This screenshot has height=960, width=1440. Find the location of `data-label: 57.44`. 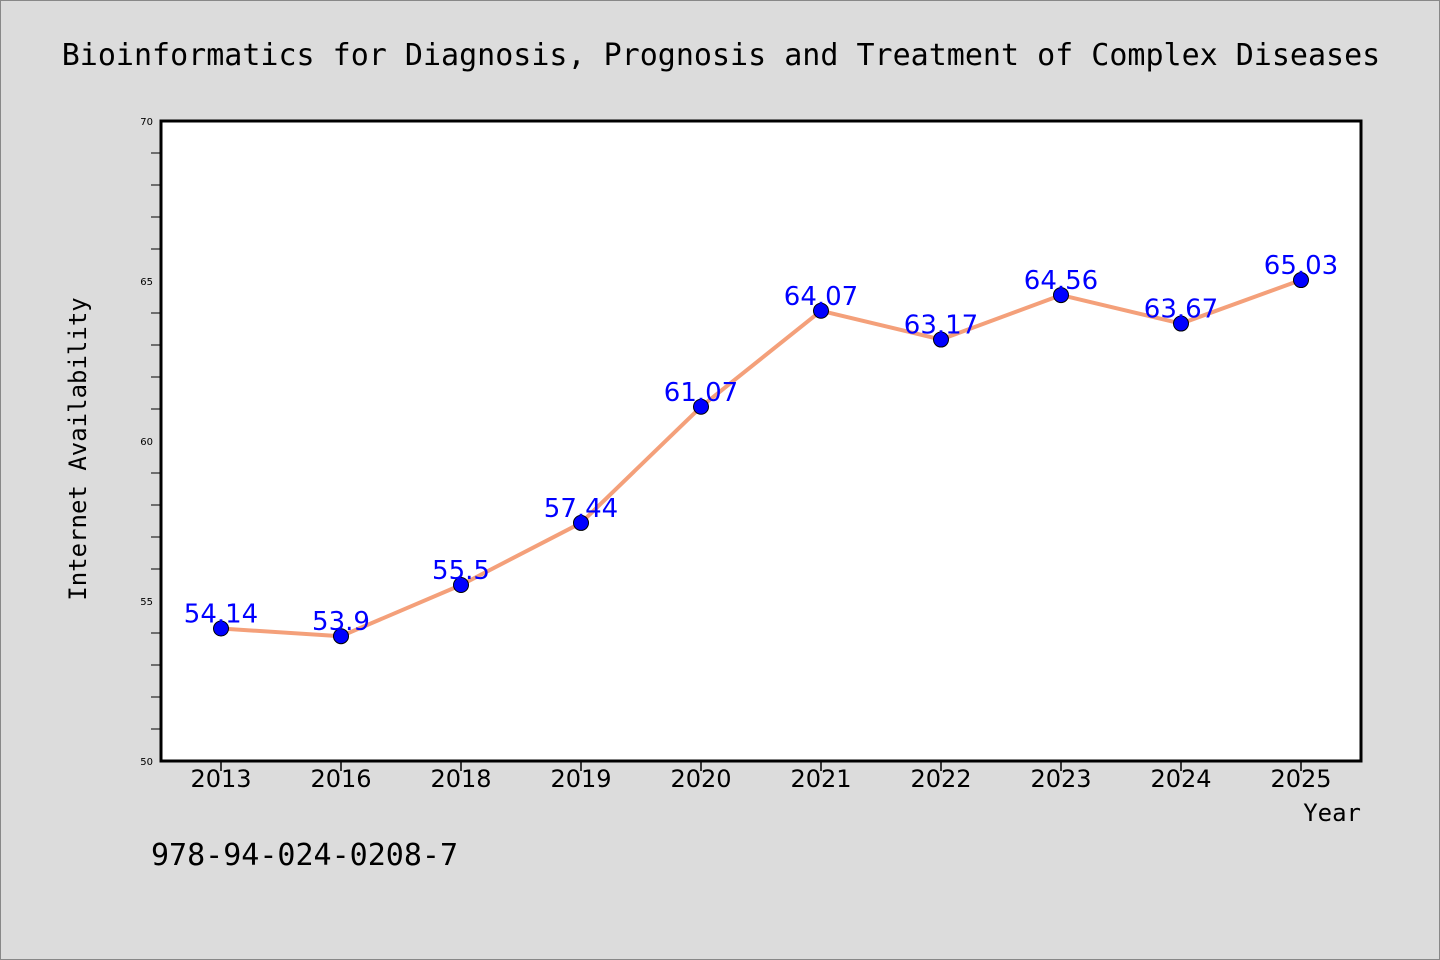

data-label: 57.44 is located at coordinates (581, 509).